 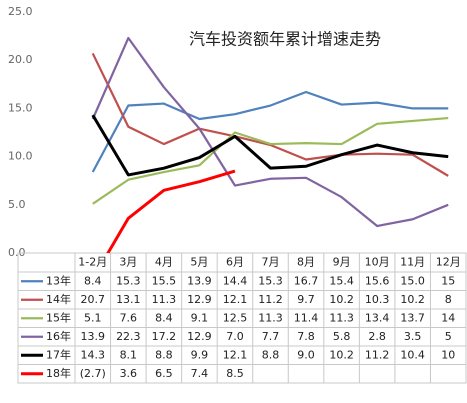 I want to click on table-value: 13.4, so click(x=377, y=317).